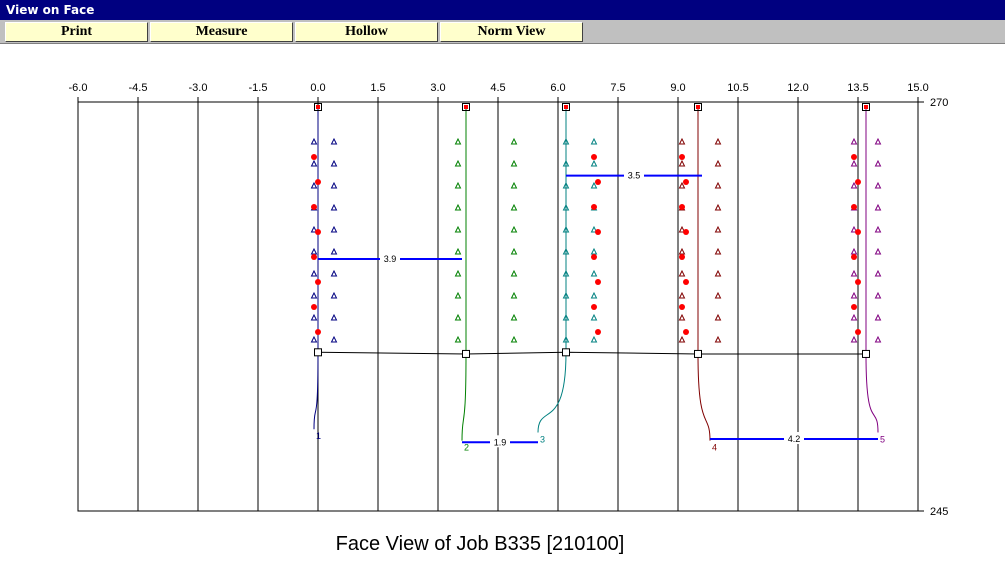 This screenshot has width=1005, height=575. I want to click on print-button: Print, so click(76, 32).